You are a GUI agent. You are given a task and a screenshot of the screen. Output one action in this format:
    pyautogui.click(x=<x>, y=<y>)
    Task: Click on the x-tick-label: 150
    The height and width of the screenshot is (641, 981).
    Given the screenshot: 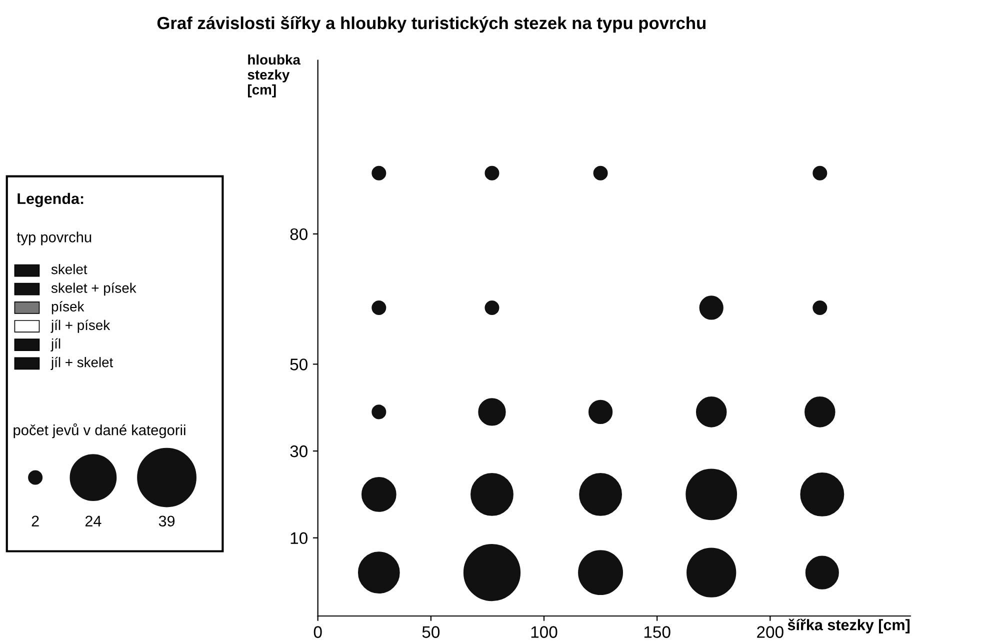 What is the action you would take?
    pyautogui.click(x=657, y=632)
    